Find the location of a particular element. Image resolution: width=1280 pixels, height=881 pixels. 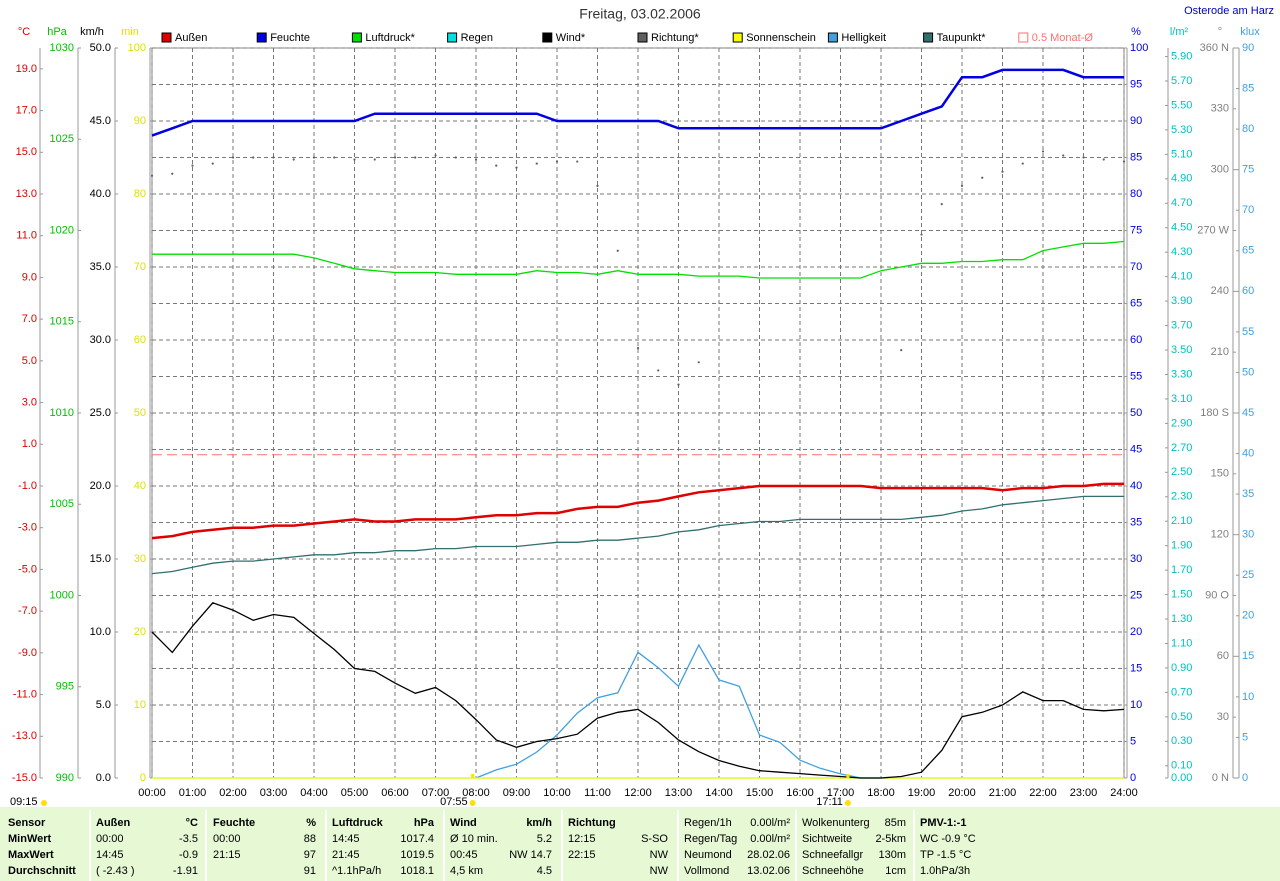

y-tick-label: 120 is located at coordinates (1220, 535).